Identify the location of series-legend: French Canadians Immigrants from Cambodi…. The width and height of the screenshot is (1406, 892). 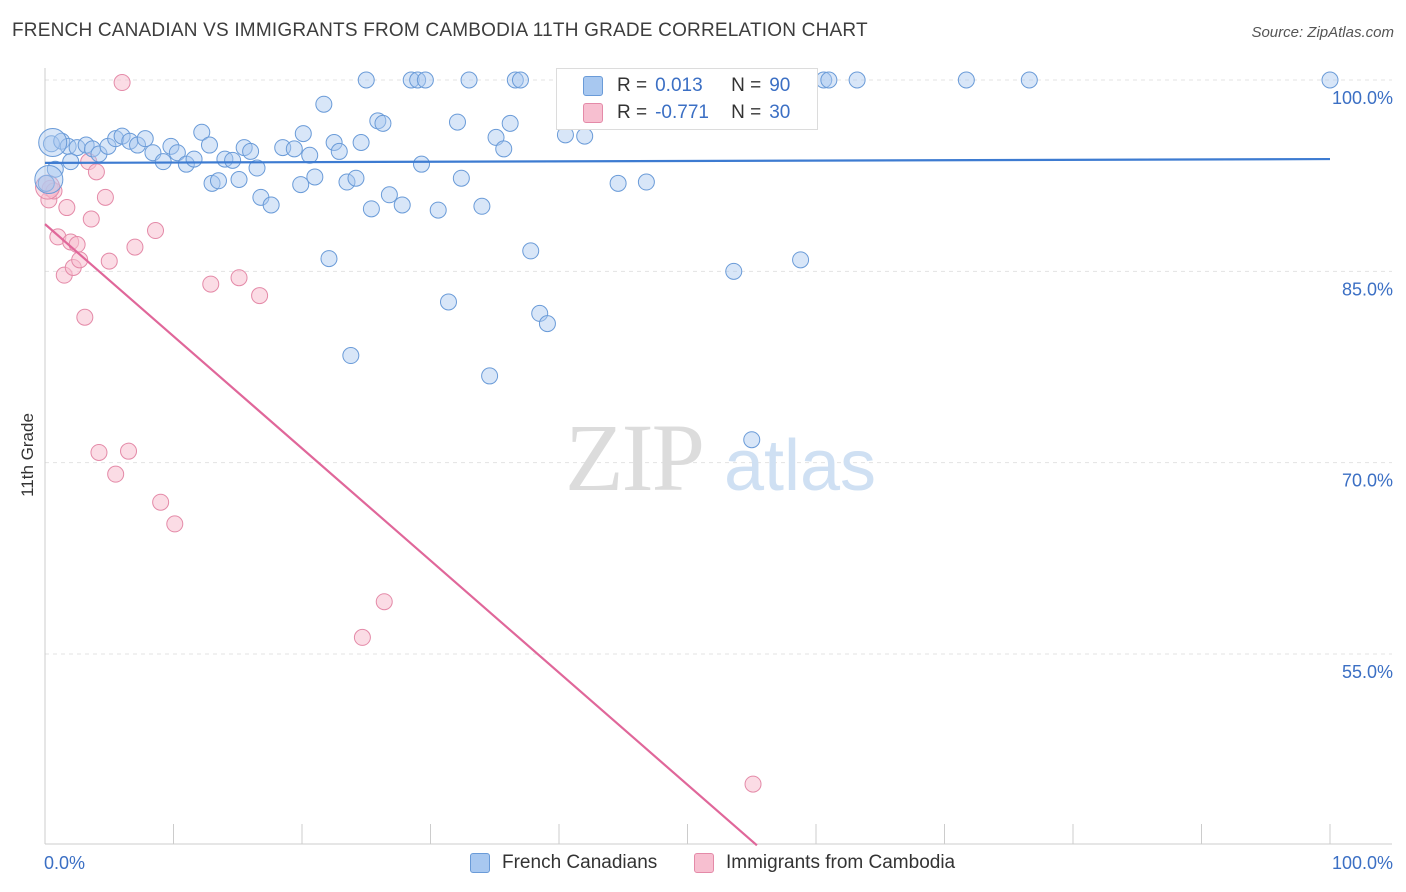
(703, 865).